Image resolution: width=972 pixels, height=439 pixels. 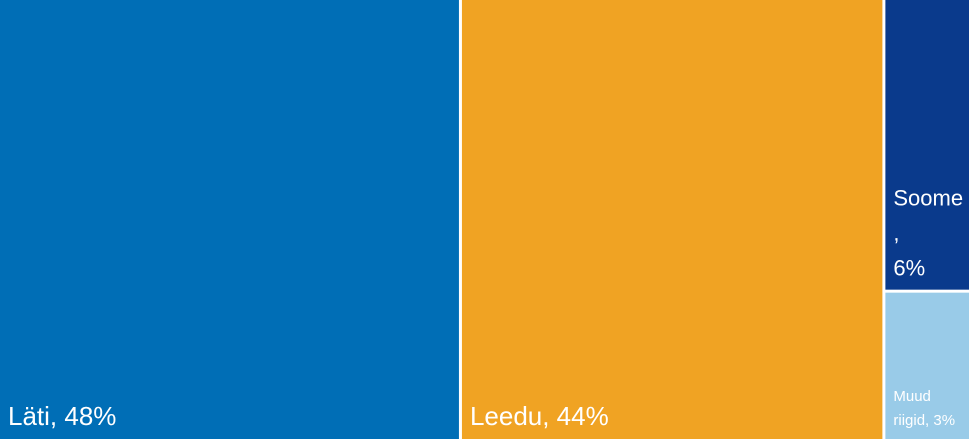 What do you see at coordinates (62, 416) in the screenshot?
I see `tile-label: Läti, 48%` at bounding box center [62, 416].